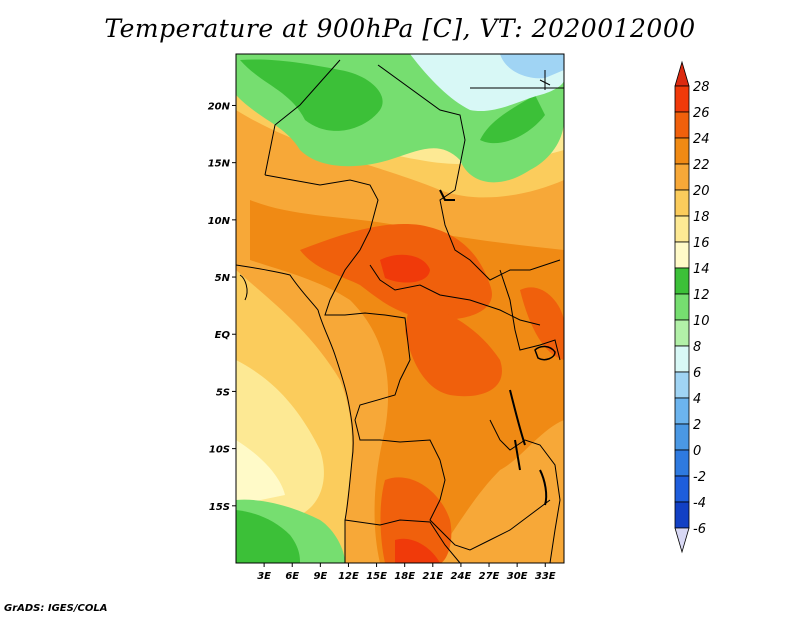  What do you see at coordinates (455, 295) in the screenshot?
I see `border-car` at bounding box center [455, 295].